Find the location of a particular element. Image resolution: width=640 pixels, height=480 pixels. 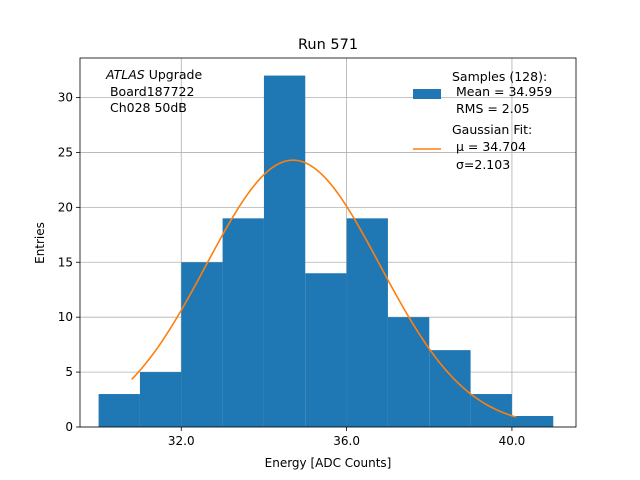

x-axis-label: Energy [ADC Counts] is located at coordinates (328, 463).